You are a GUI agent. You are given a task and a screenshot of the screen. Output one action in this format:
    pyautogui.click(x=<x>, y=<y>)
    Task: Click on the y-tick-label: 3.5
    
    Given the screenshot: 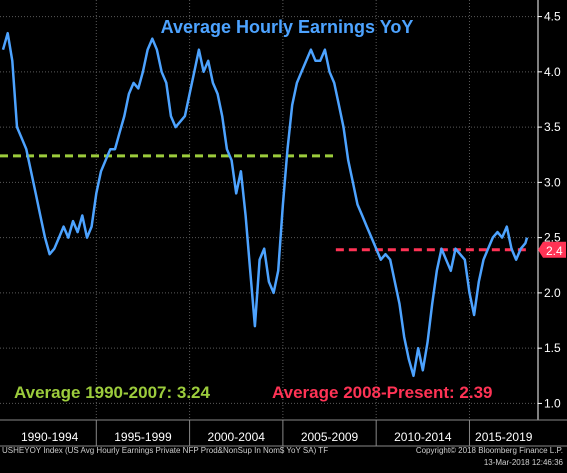 What is the action you would take?
    pyautogui.click(x=552, y=127)
    